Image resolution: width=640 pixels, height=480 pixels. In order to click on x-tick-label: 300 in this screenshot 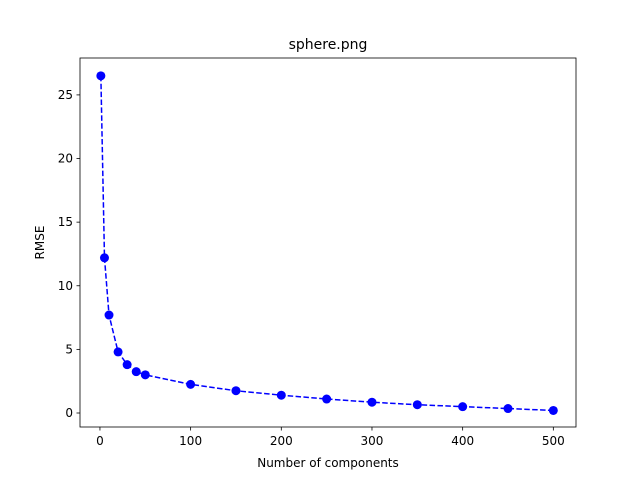, I will do `click(372, 441)`.